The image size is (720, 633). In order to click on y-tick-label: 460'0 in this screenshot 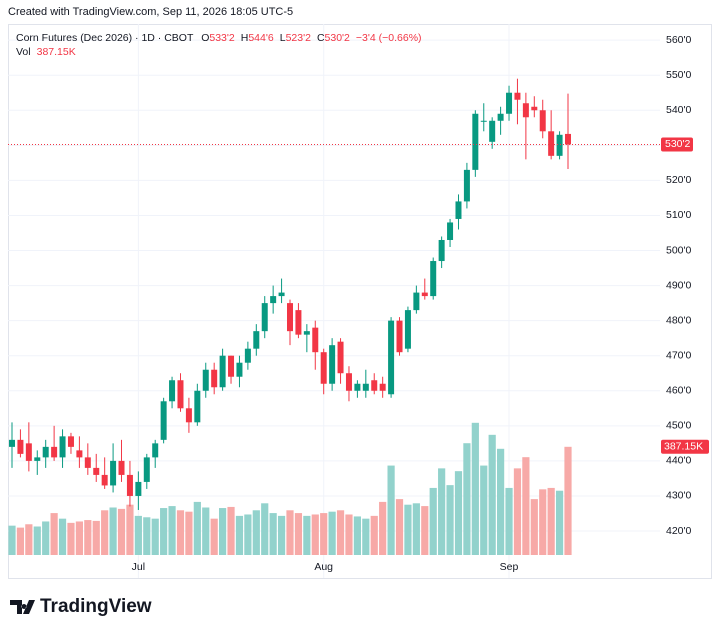, I will do `click(679, 391)`.